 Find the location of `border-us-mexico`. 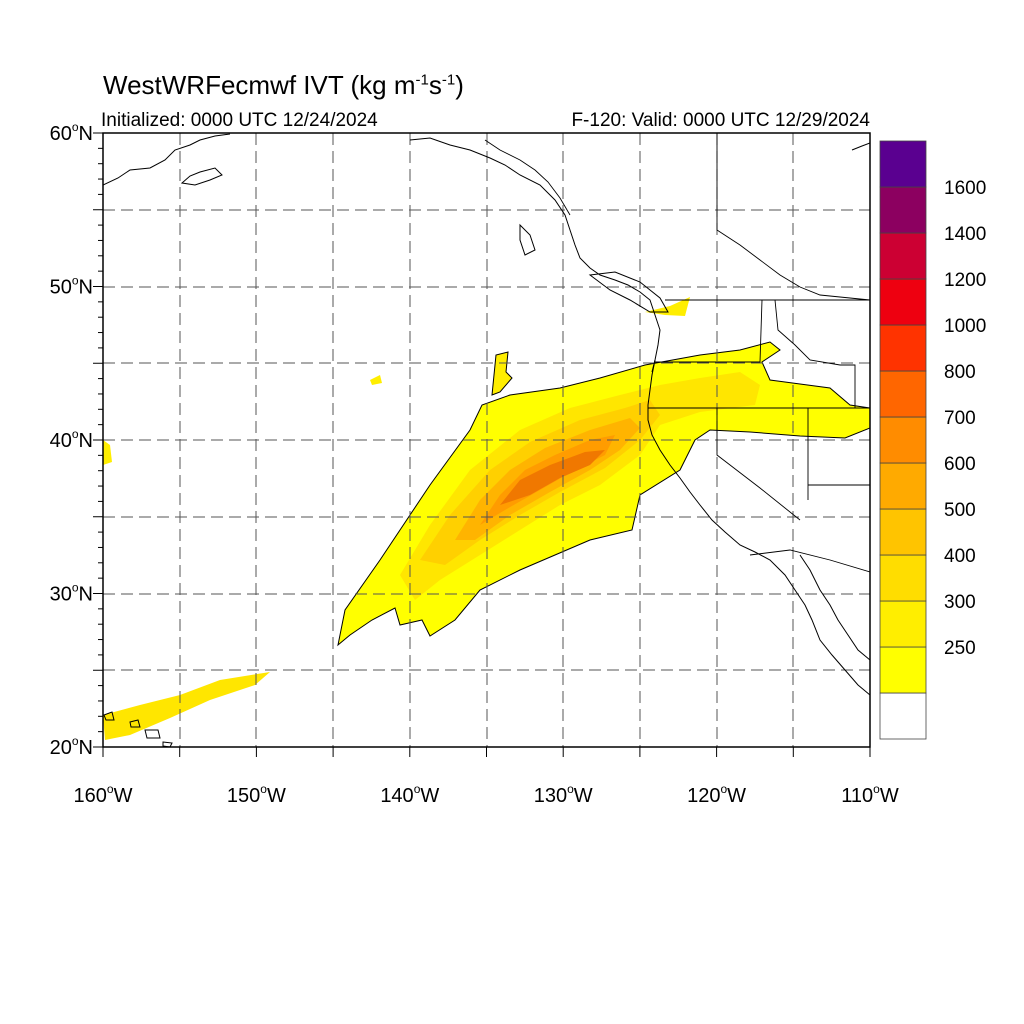

border-us-mexico is located at coordinates (809, 561).